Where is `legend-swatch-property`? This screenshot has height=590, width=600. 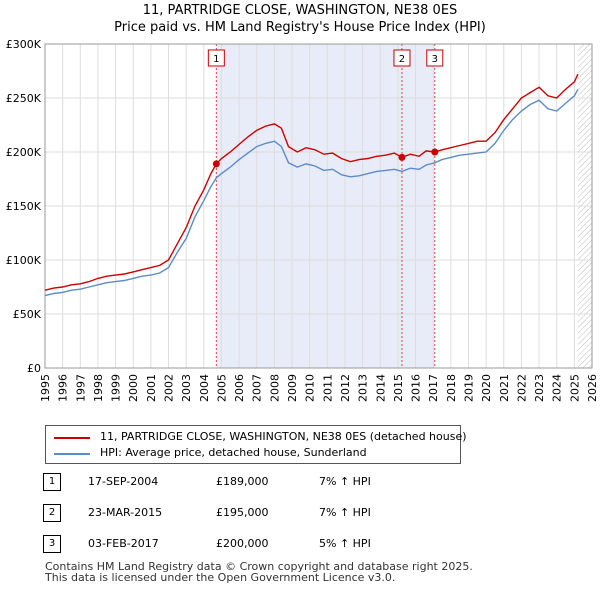 legend-swatch-property is located at coordinates (72, 438).